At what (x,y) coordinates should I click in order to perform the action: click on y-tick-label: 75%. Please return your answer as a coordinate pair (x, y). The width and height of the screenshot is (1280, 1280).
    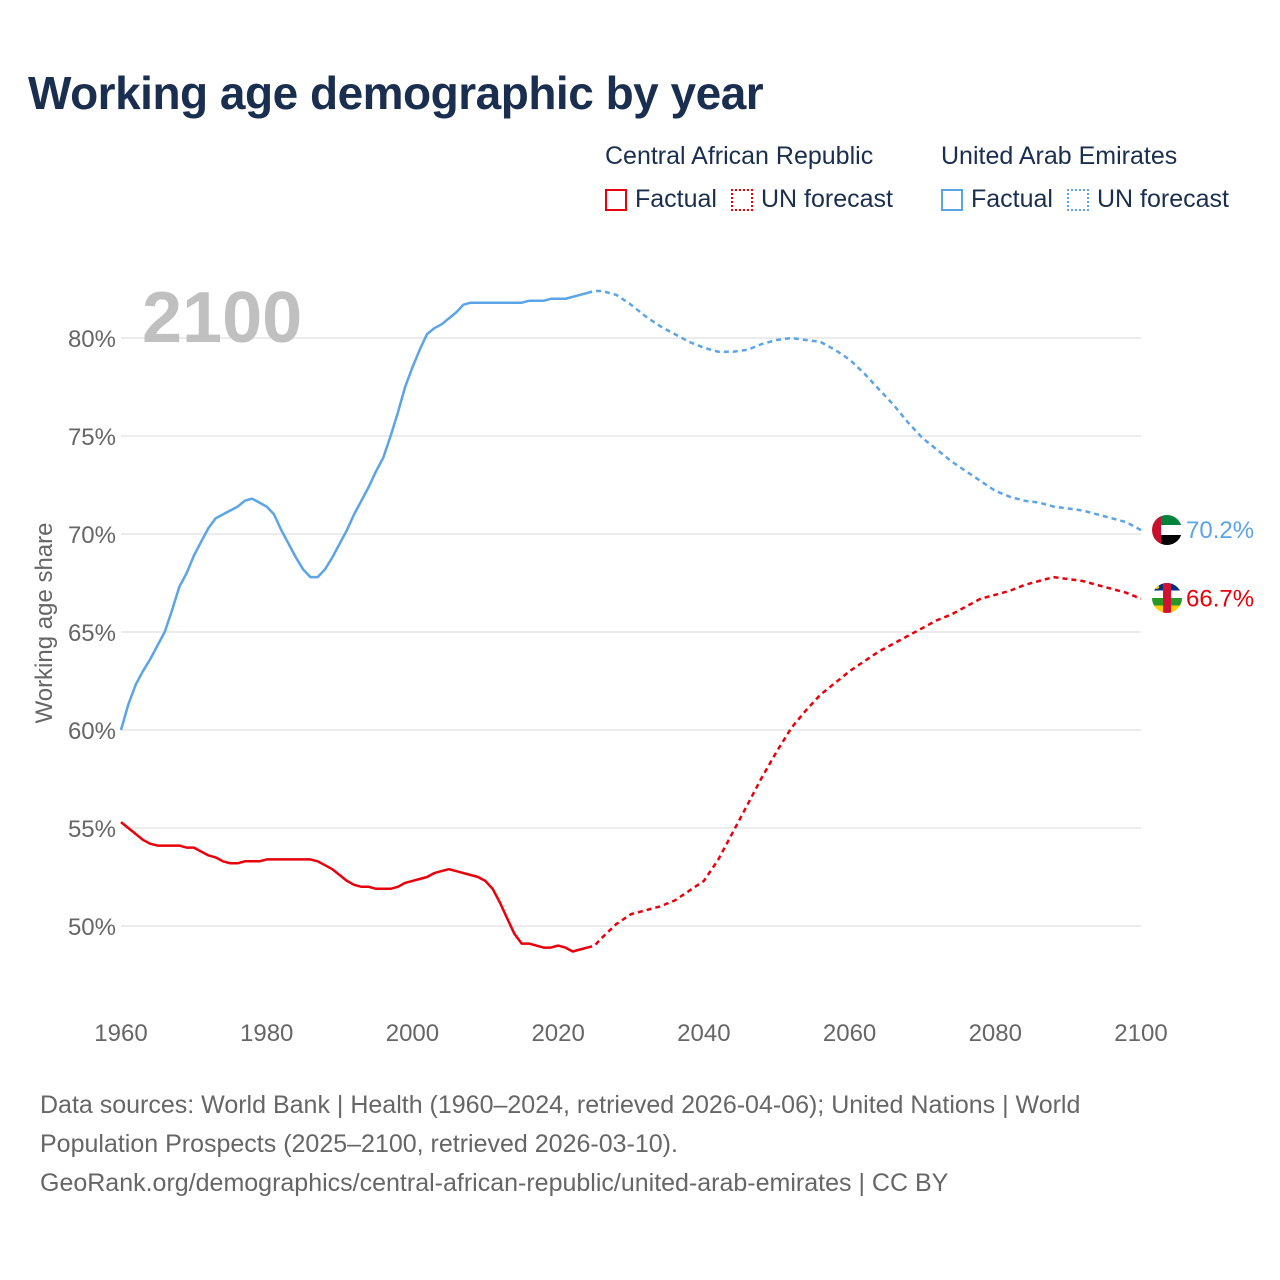
    Looking at the image, I should click on (92, 437).